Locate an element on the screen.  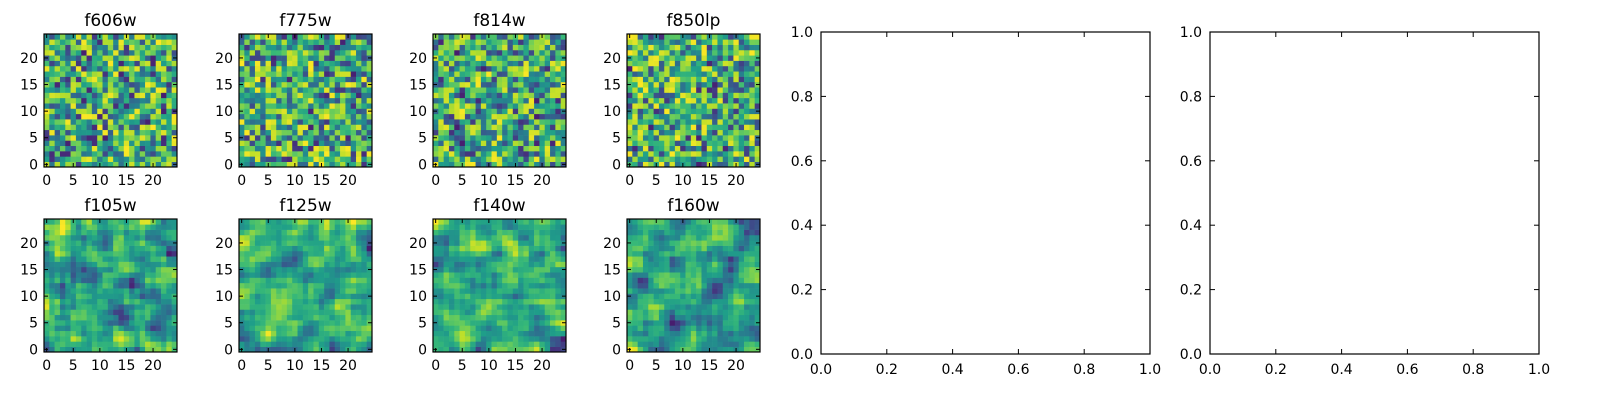
subplot-title: f125w is located at coordinates (305, 206).